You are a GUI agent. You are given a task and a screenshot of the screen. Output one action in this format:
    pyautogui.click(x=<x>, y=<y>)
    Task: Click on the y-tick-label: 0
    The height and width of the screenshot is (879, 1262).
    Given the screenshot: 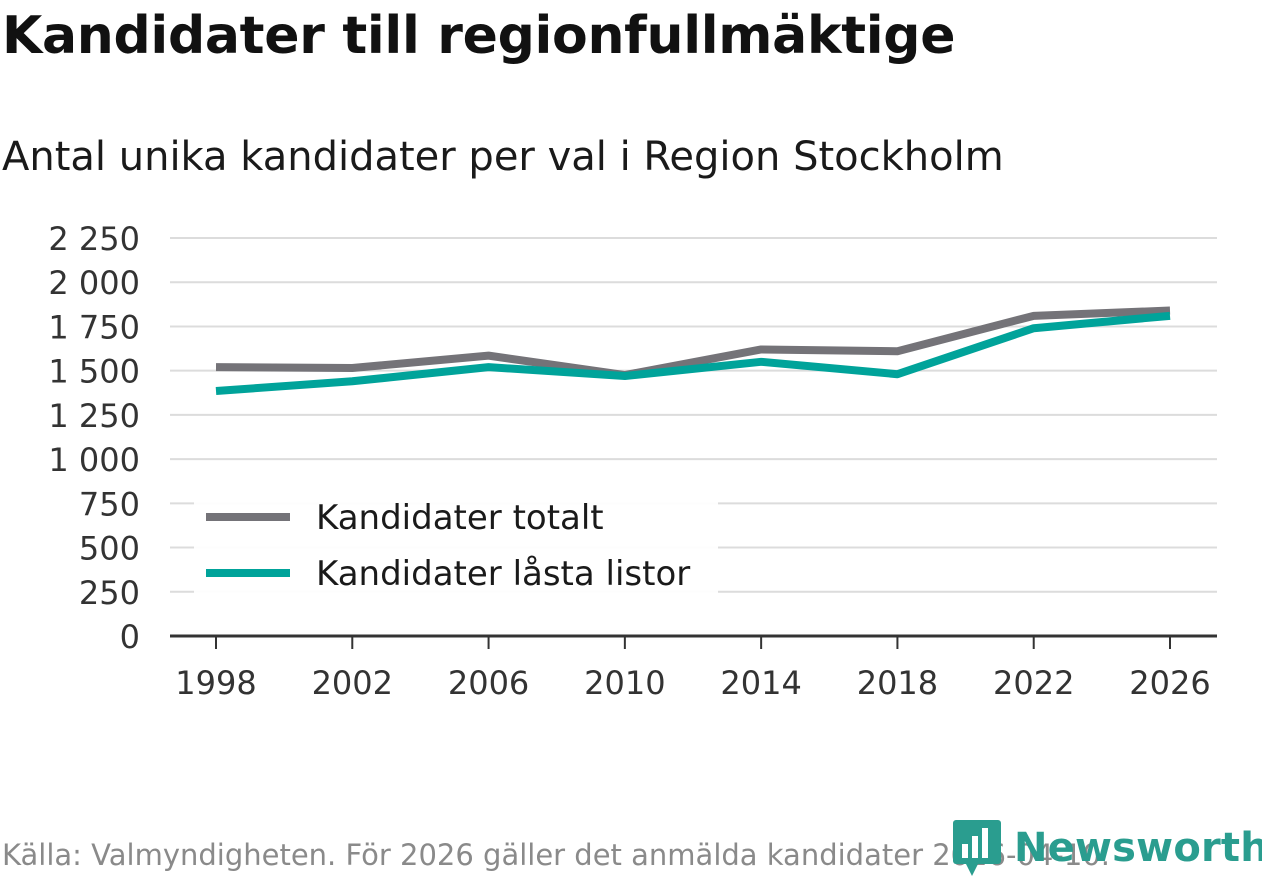 What is the action you would take?
    pyautogui.click(x=130, y=637)
    